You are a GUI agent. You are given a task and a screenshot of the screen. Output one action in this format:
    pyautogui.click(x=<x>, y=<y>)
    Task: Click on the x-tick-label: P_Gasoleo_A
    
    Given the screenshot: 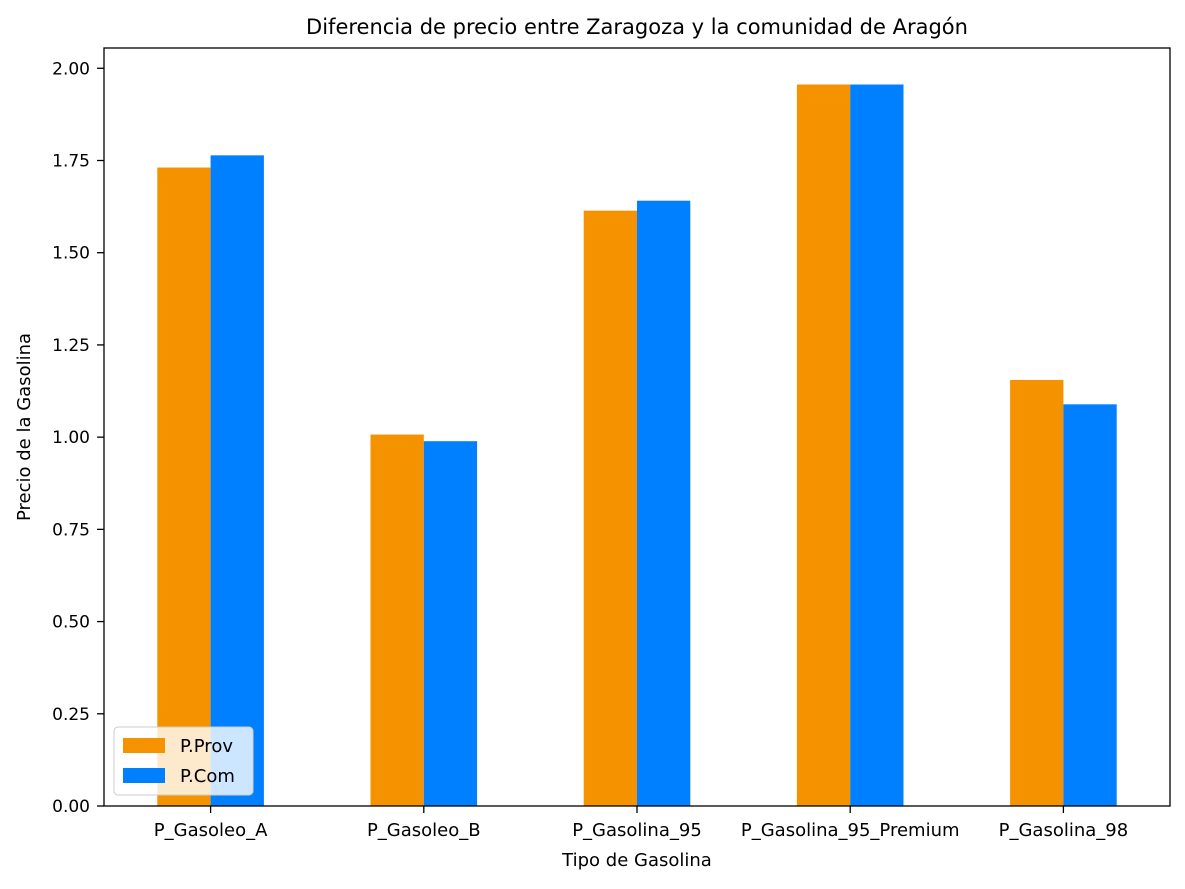 What is the action you would take?
    pyautogui.click(x=211, y=830)
    